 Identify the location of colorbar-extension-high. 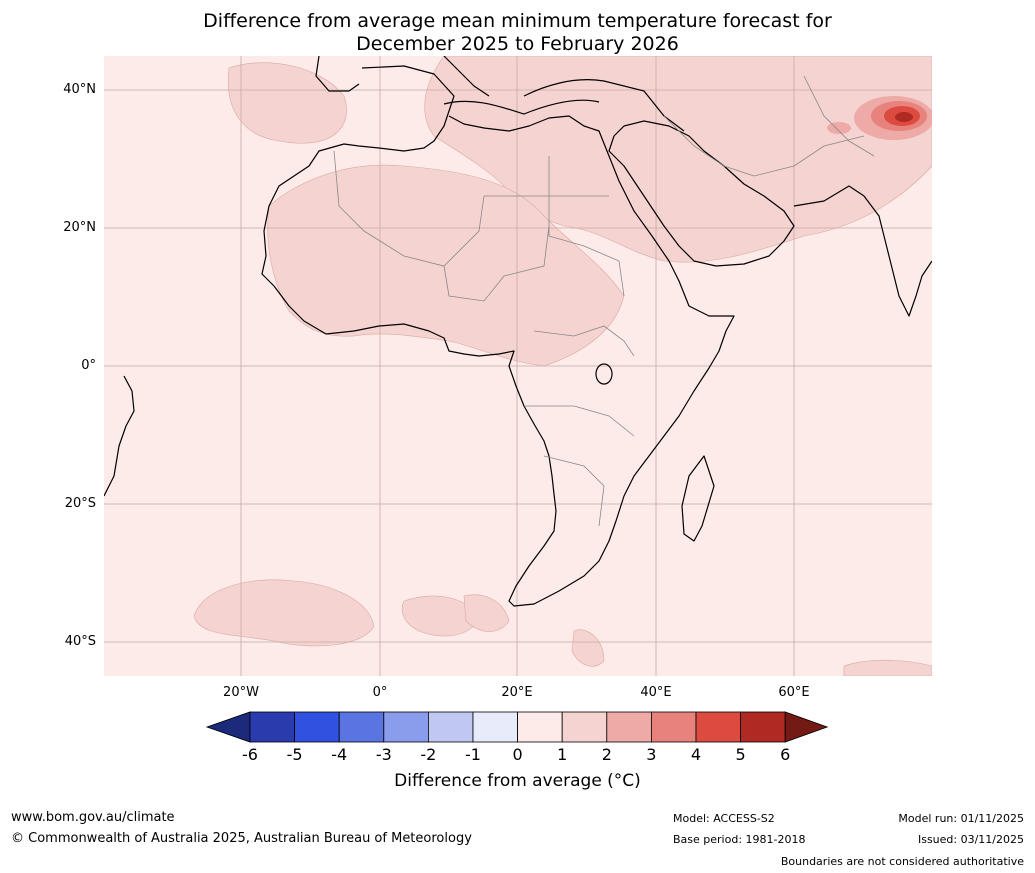
(806, 727).